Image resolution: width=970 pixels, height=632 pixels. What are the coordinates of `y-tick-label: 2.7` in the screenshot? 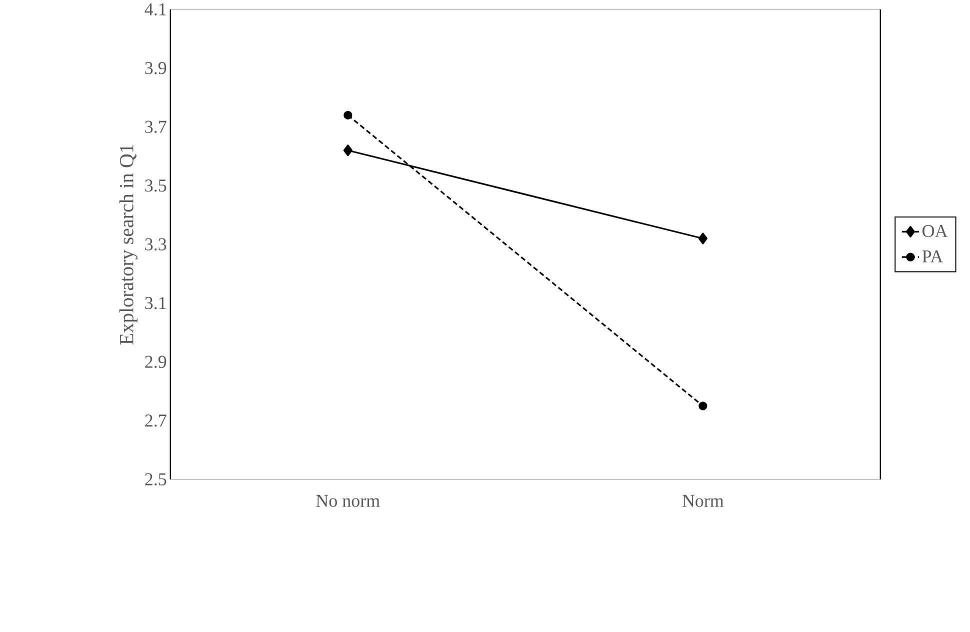 It's located at (155, 420).